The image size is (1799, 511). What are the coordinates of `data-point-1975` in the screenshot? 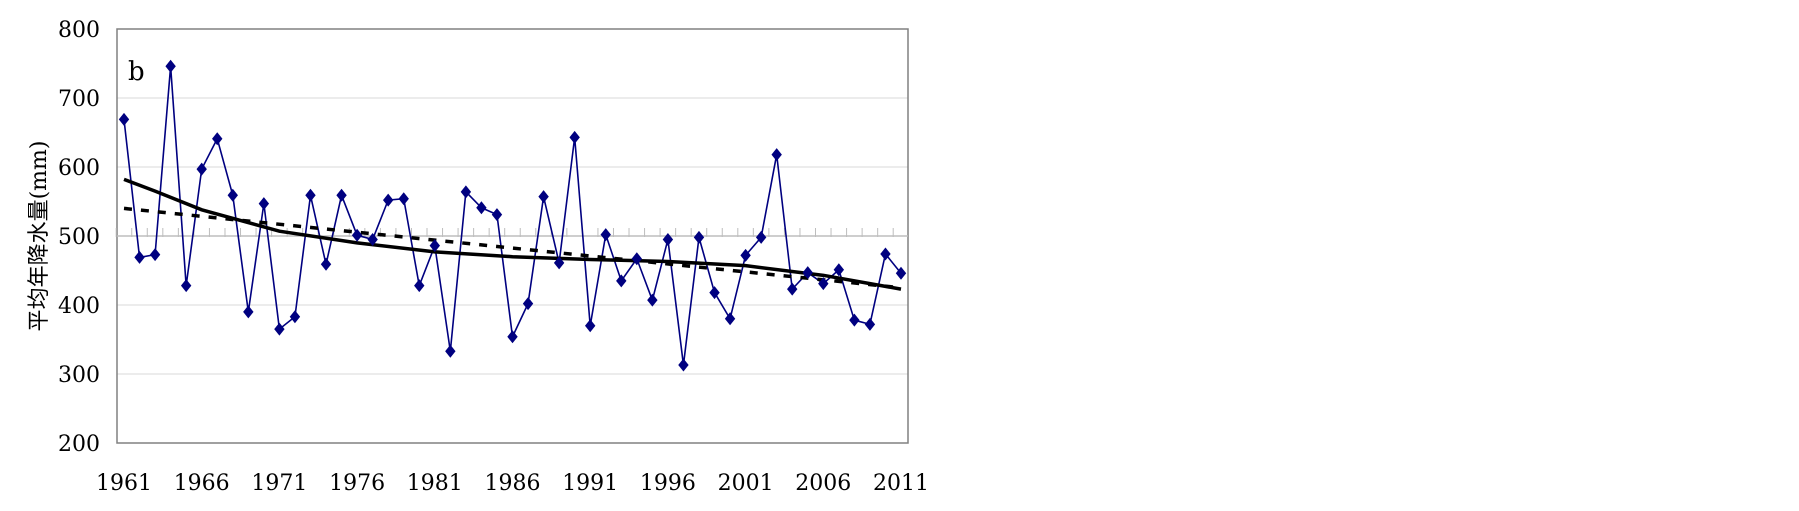 It's located at (341, 195).